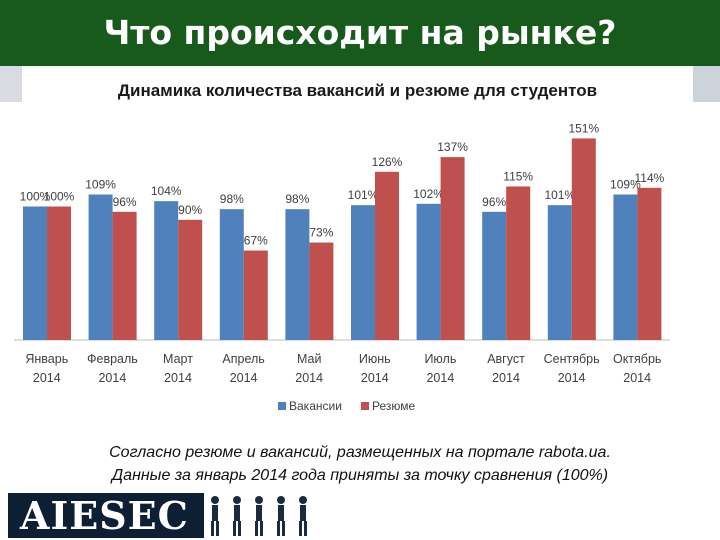 The width and height of the screenshot is (720, 540). What do you see at coordinates (572, 359) in the screenshot?
I see `x-tick-label-month-8: Сентябрь` at bounding box center [572, 359].